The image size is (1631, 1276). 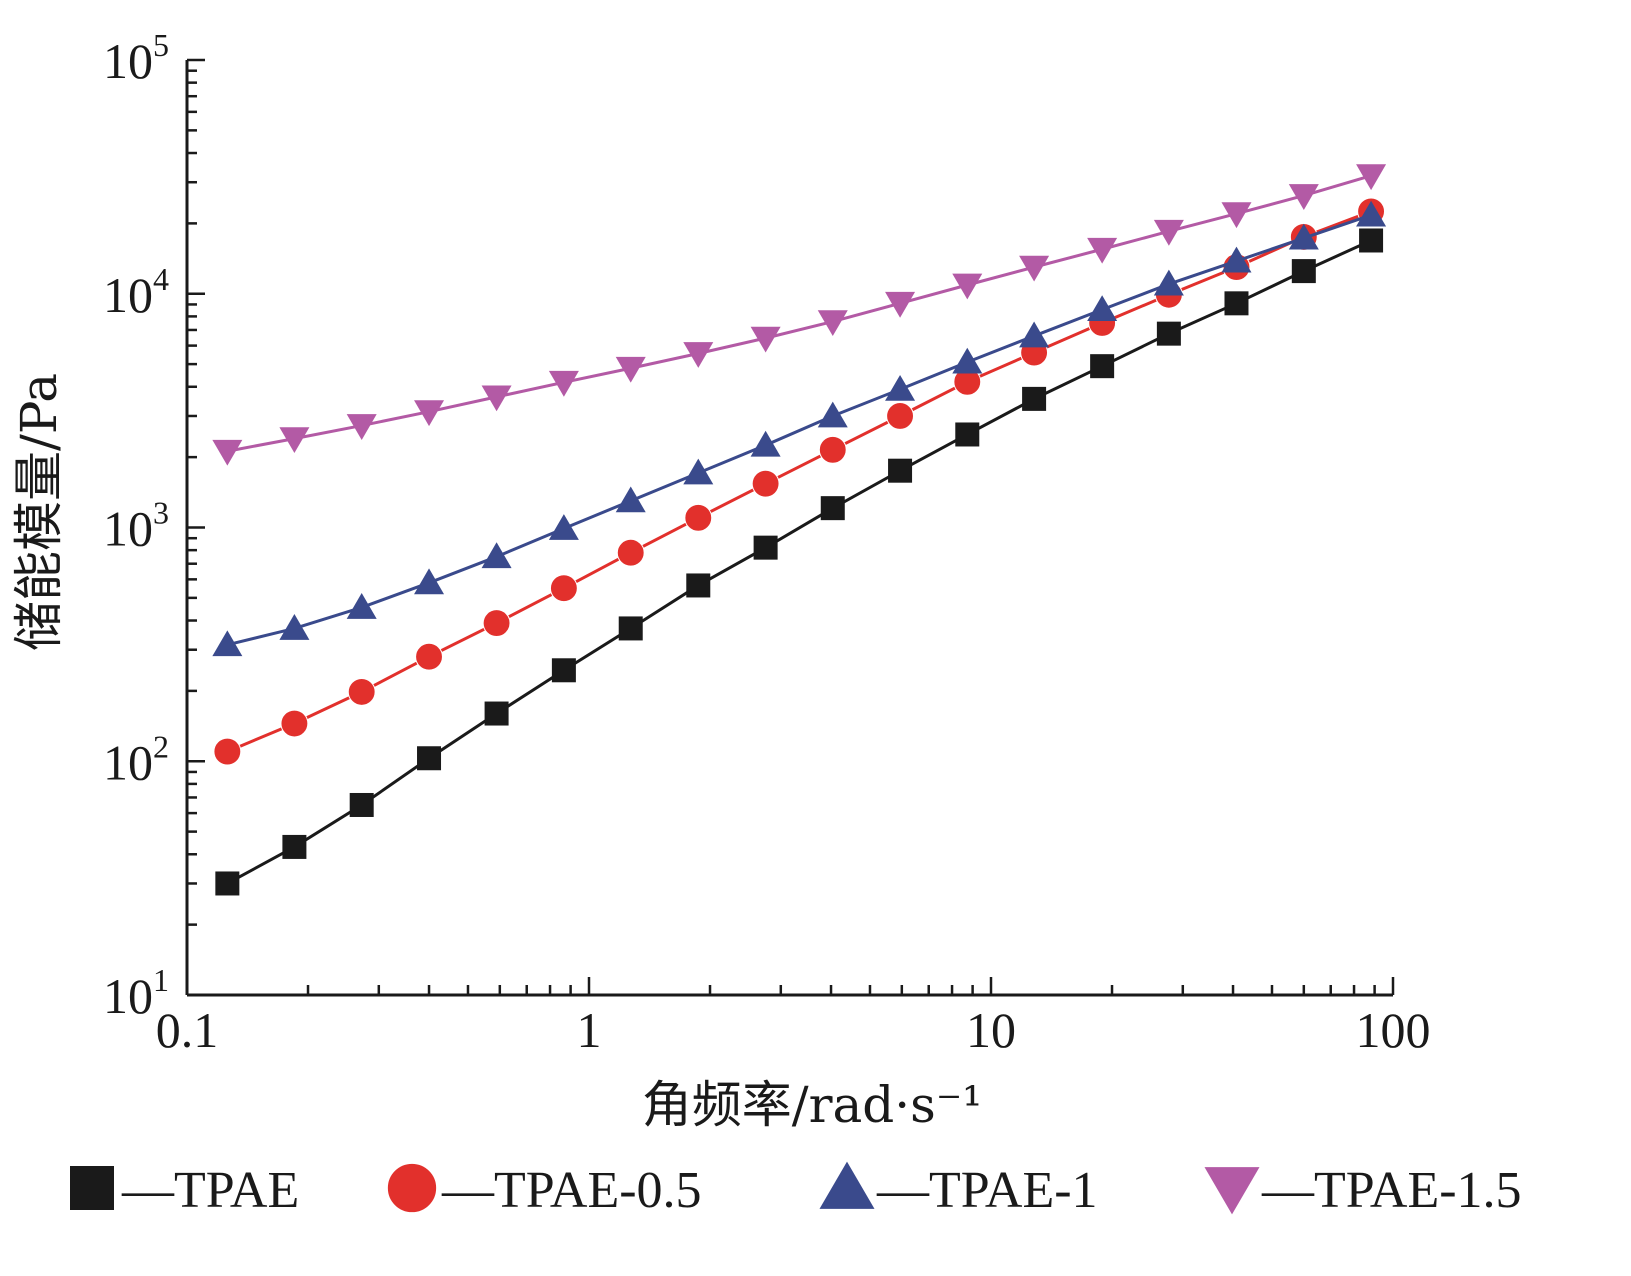 I want to click on x-tick-label: 10, so click(x=991, y=1030).